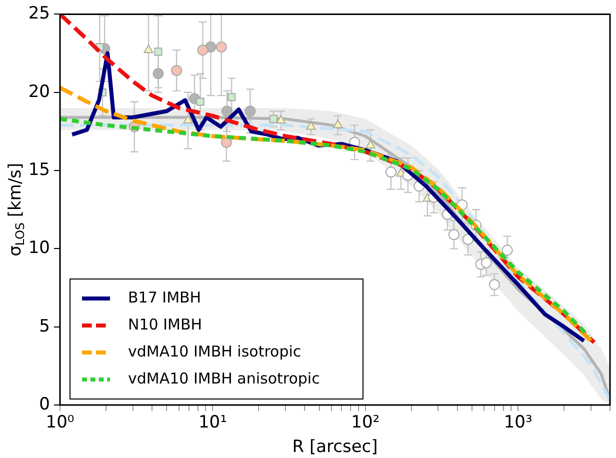 The height and width of the screenshot is (458, 616). Describe the element at coordinates (16, 209) in the screenshot. I see `y-axis-title: σLOS [km/s]` at that location.